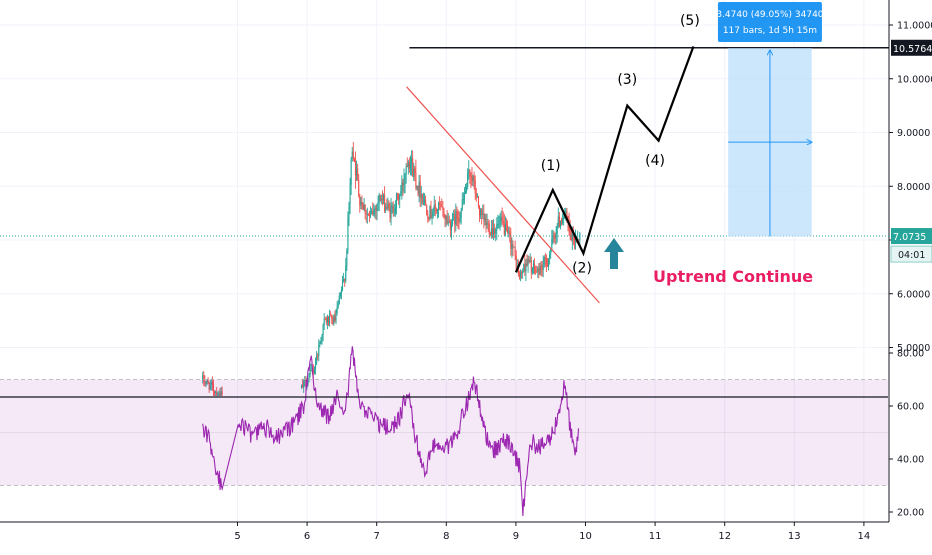  What do you see at coordinates (690, 21) in the screenshot?
I see `wave-label: (5)` at bounding box center [690, 21].